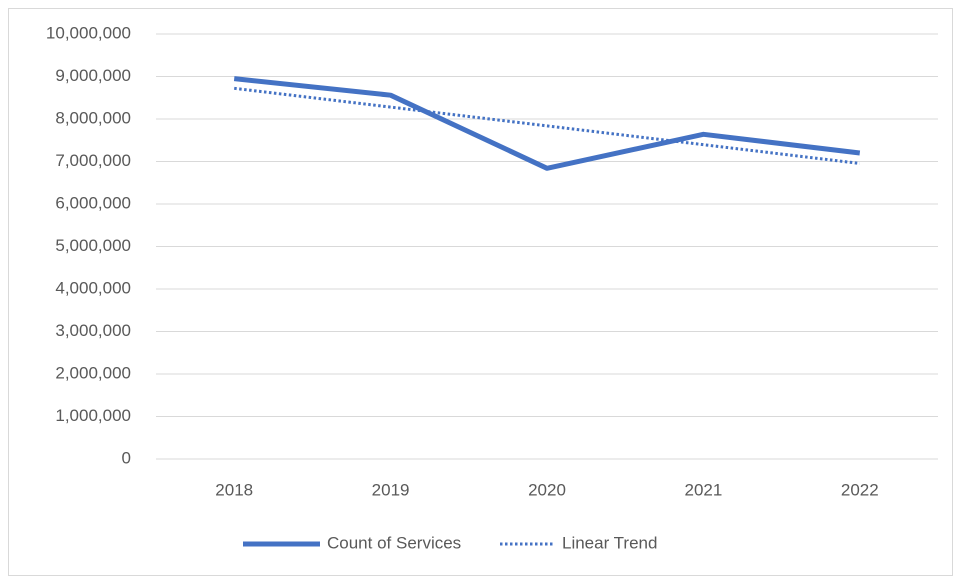 This screenshot has width=954, height=577. What do you see at coordinates (93, 160) in the screenshot?
I see `y-tick-label: 7,000,000` at bounding box center [93, 160].